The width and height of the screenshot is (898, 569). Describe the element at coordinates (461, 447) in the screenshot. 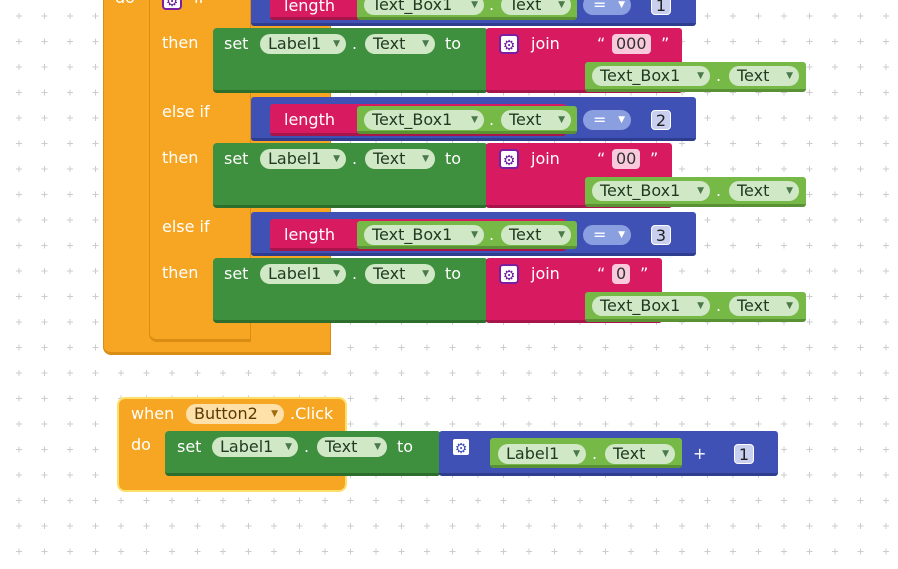

I see `addition-mutator-gear-icon: ⚙` at that location.